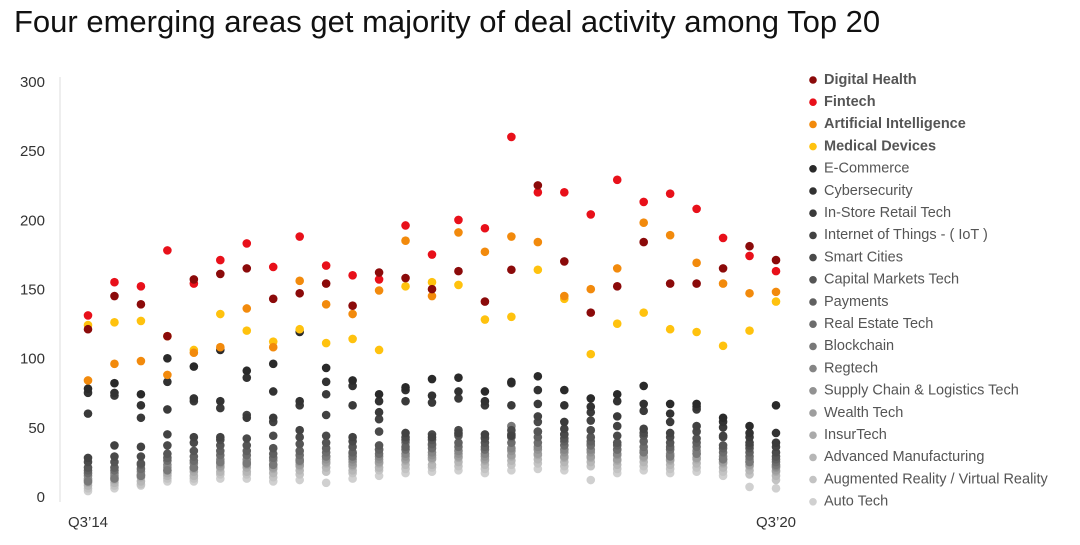 This screenshot has height=545, width=1080. Describe the element at coordinates (921, 391) in the screenshot. I see `legend-label: Supply Chain & Logistics Tech` at that location.